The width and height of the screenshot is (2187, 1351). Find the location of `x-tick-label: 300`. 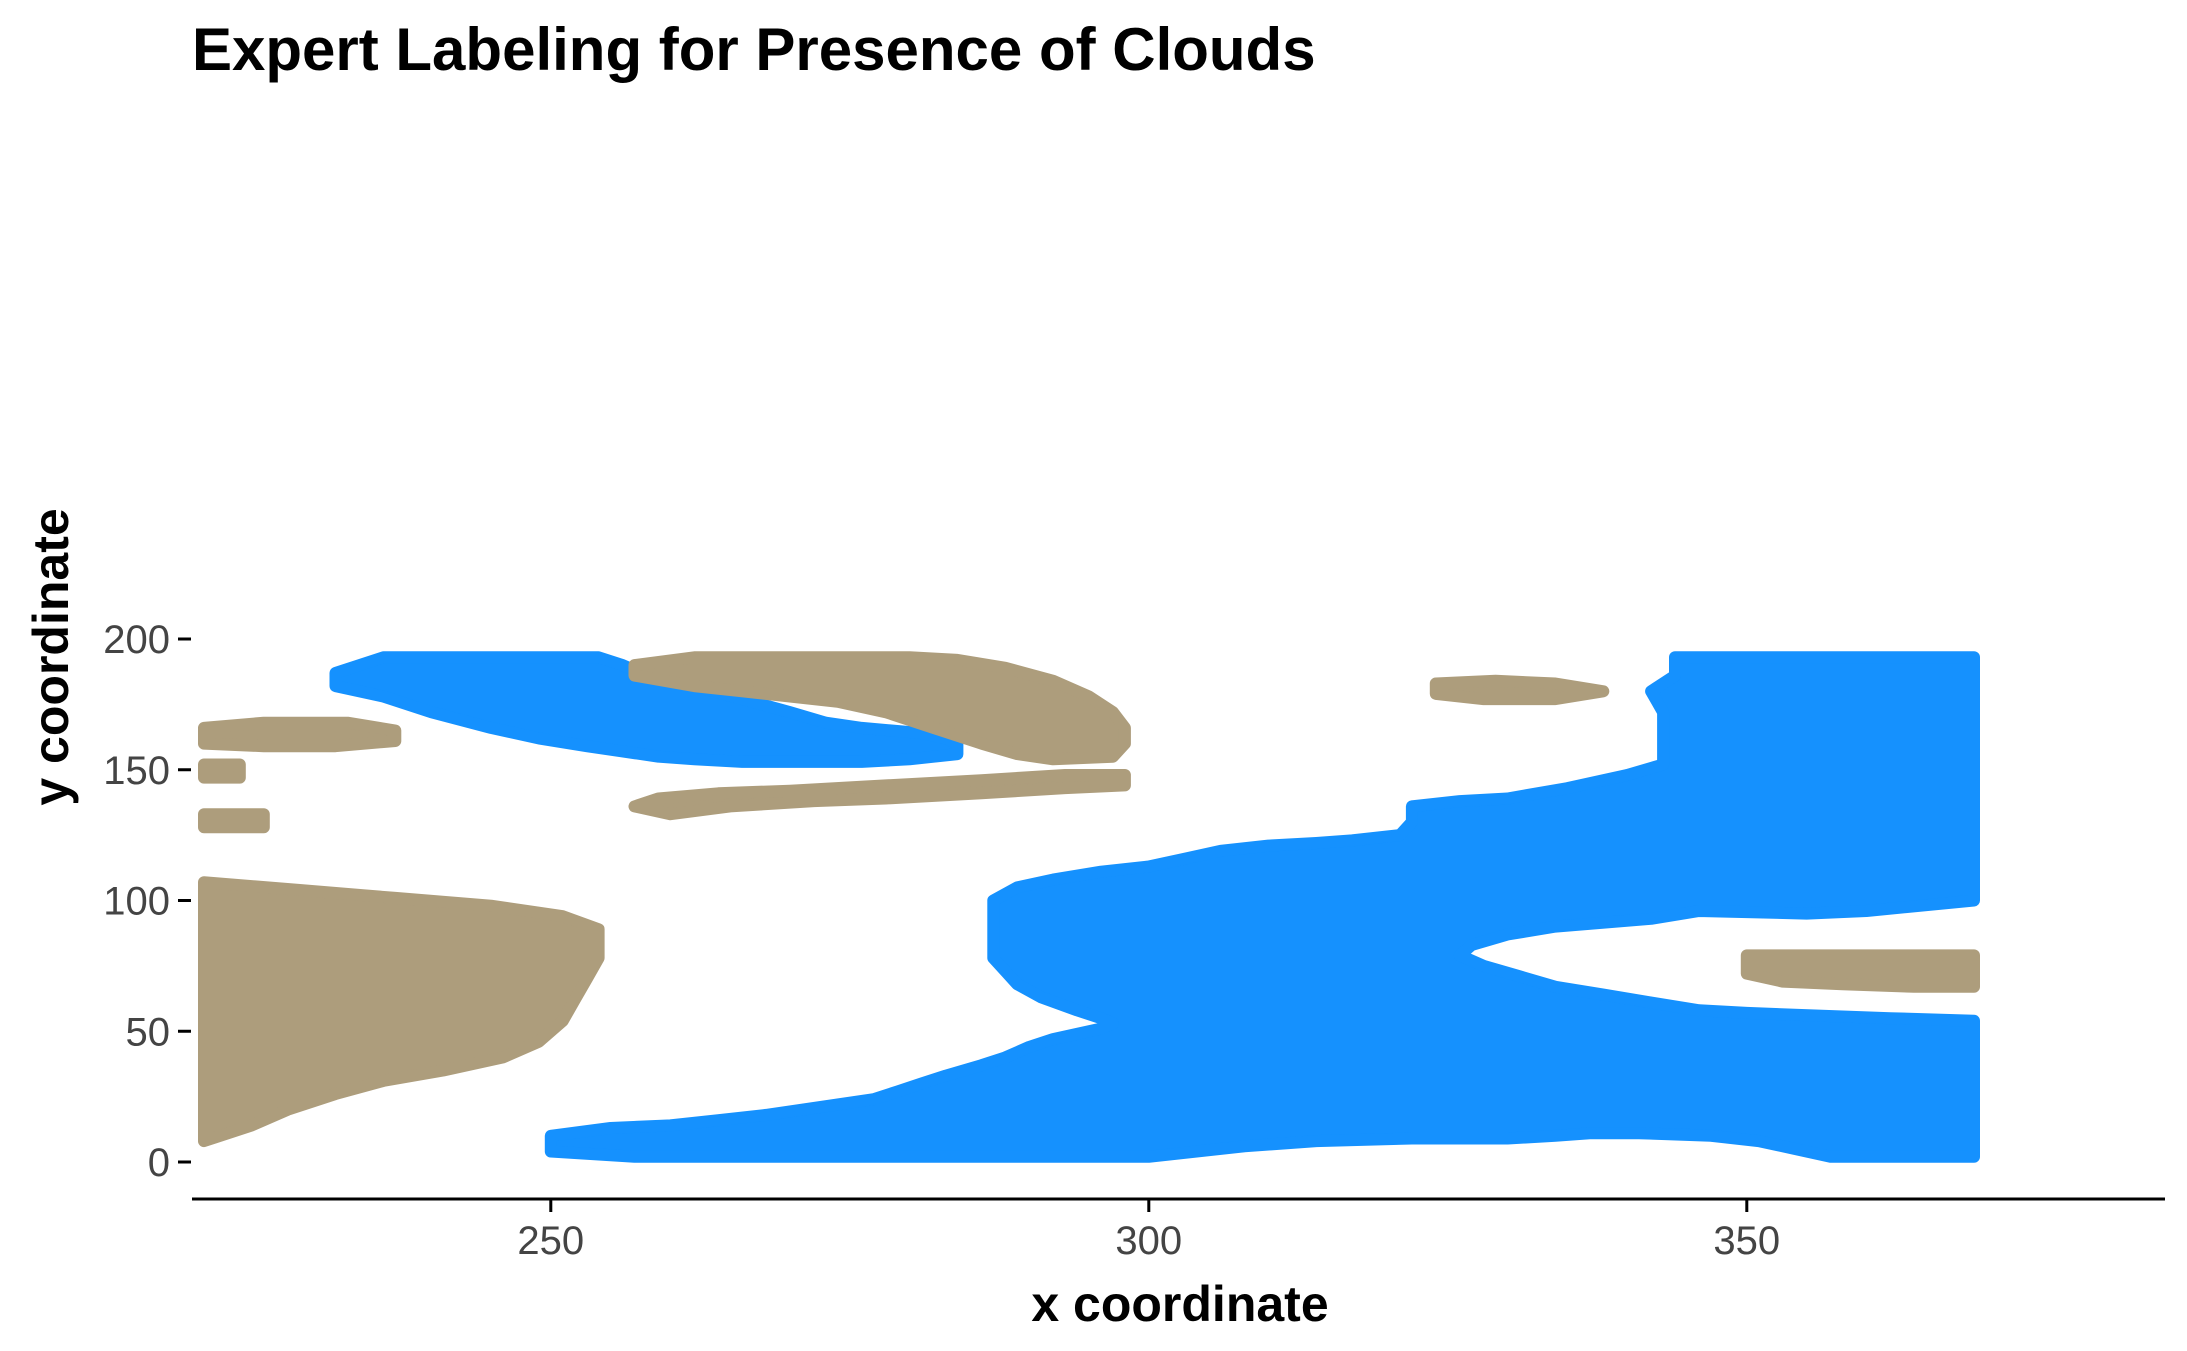

x-tick-label: 300 is located at coordinates (1148, 1241).